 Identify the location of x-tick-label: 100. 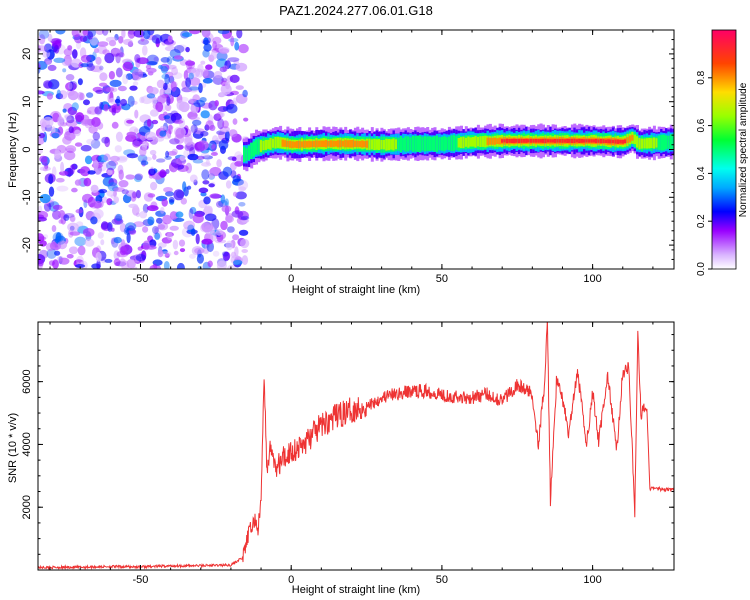
(592, 580).